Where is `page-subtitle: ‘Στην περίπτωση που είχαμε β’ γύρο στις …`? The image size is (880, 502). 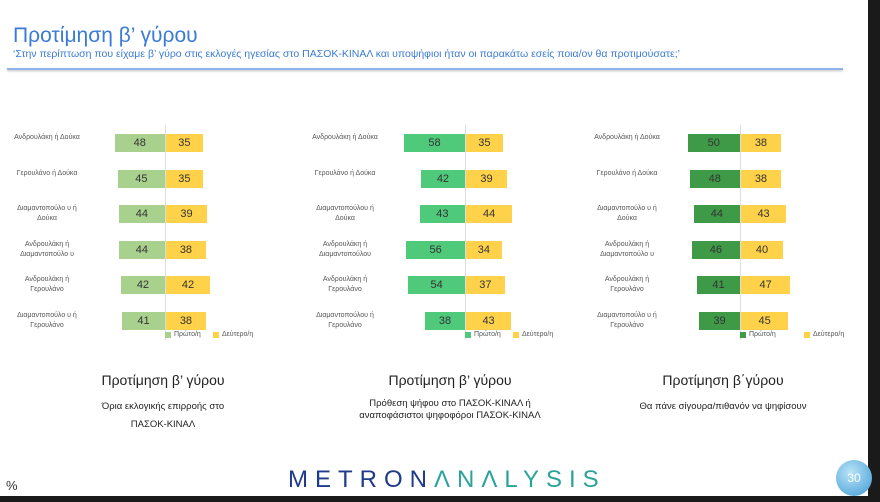
page-subtitle: ‘Στην περίπτωση που είχαμε β’ γύρο στις … is located at coordinates (346, 54).